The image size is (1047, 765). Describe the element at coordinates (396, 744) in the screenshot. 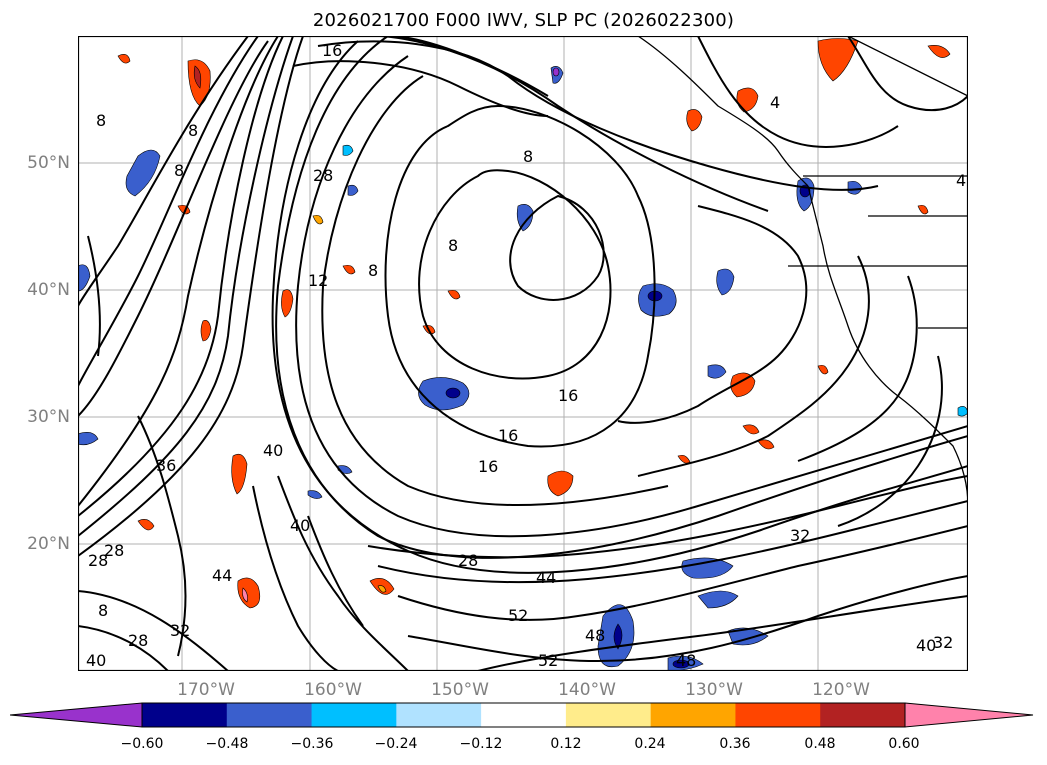

I see `colorbar-tick-label: −0.24` at that location.